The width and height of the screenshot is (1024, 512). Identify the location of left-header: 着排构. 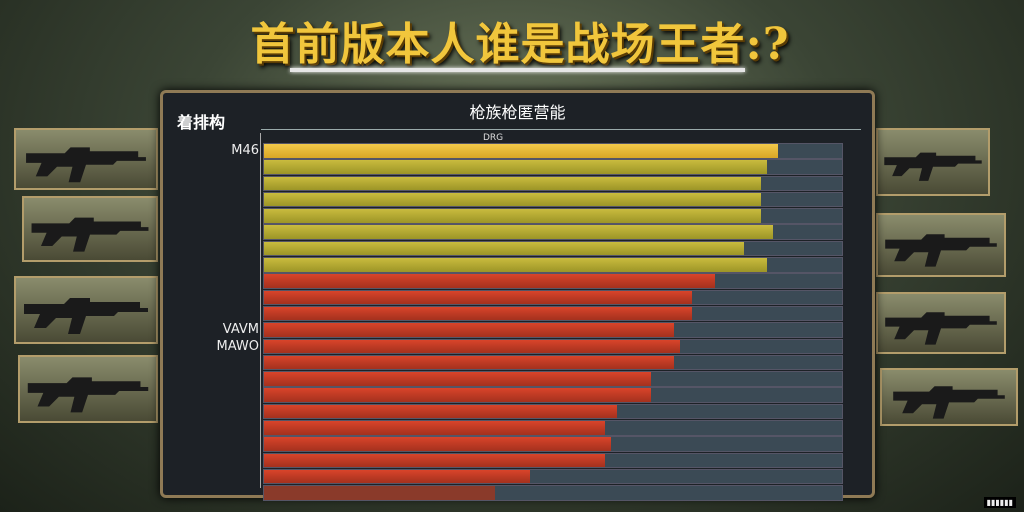
(201, 122).